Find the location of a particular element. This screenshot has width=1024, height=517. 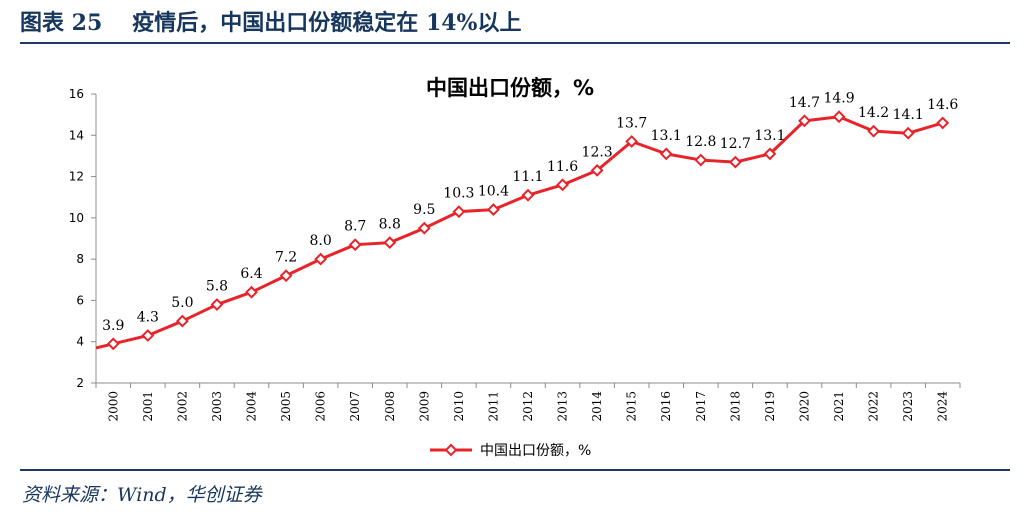

x-tick-label: 2008 is located at coordinates (390, 406).